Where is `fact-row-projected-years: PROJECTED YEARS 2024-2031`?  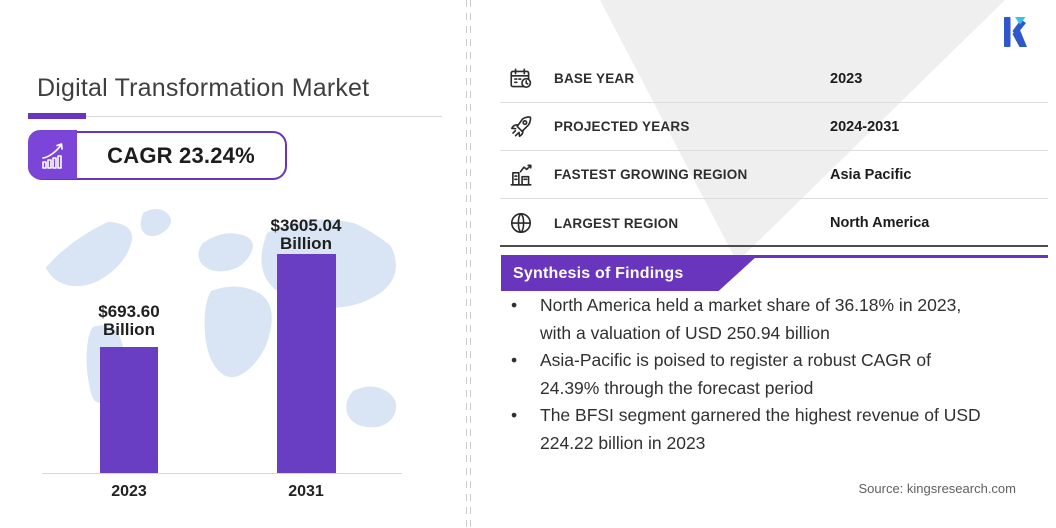 fact-row-projected-years: PROJECTED YEARS 2024-2031 is located at coordinates (774, 127).